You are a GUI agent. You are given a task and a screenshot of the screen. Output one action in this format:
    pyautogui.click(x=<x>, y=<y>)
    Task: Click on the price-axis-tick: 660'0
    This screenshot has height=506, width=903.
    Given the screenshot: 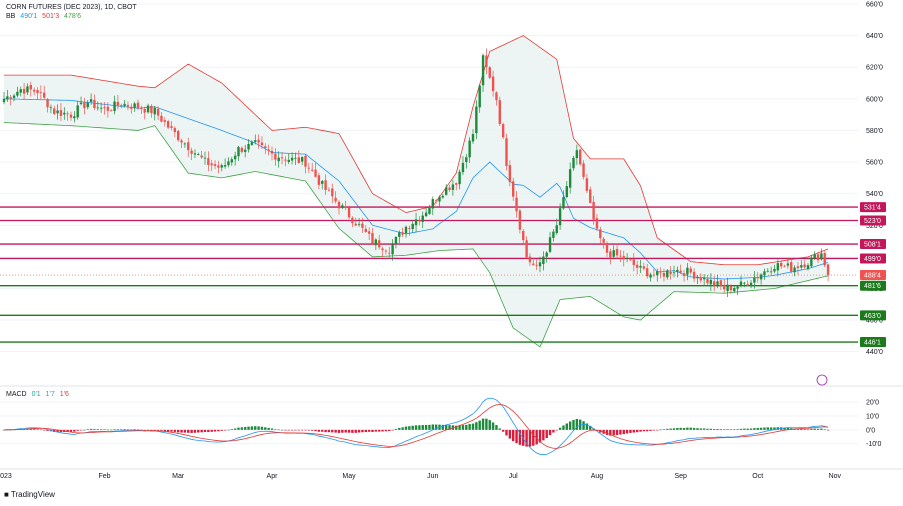 What is the action you would take?
    pyautogui.click(x=874, y=5)
    